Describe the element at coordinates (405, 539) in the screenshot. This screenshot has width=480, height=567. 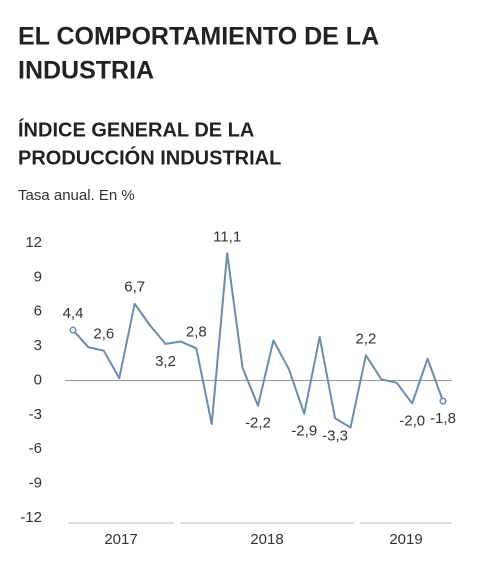
I see `x-group-label: 2019` at that location.